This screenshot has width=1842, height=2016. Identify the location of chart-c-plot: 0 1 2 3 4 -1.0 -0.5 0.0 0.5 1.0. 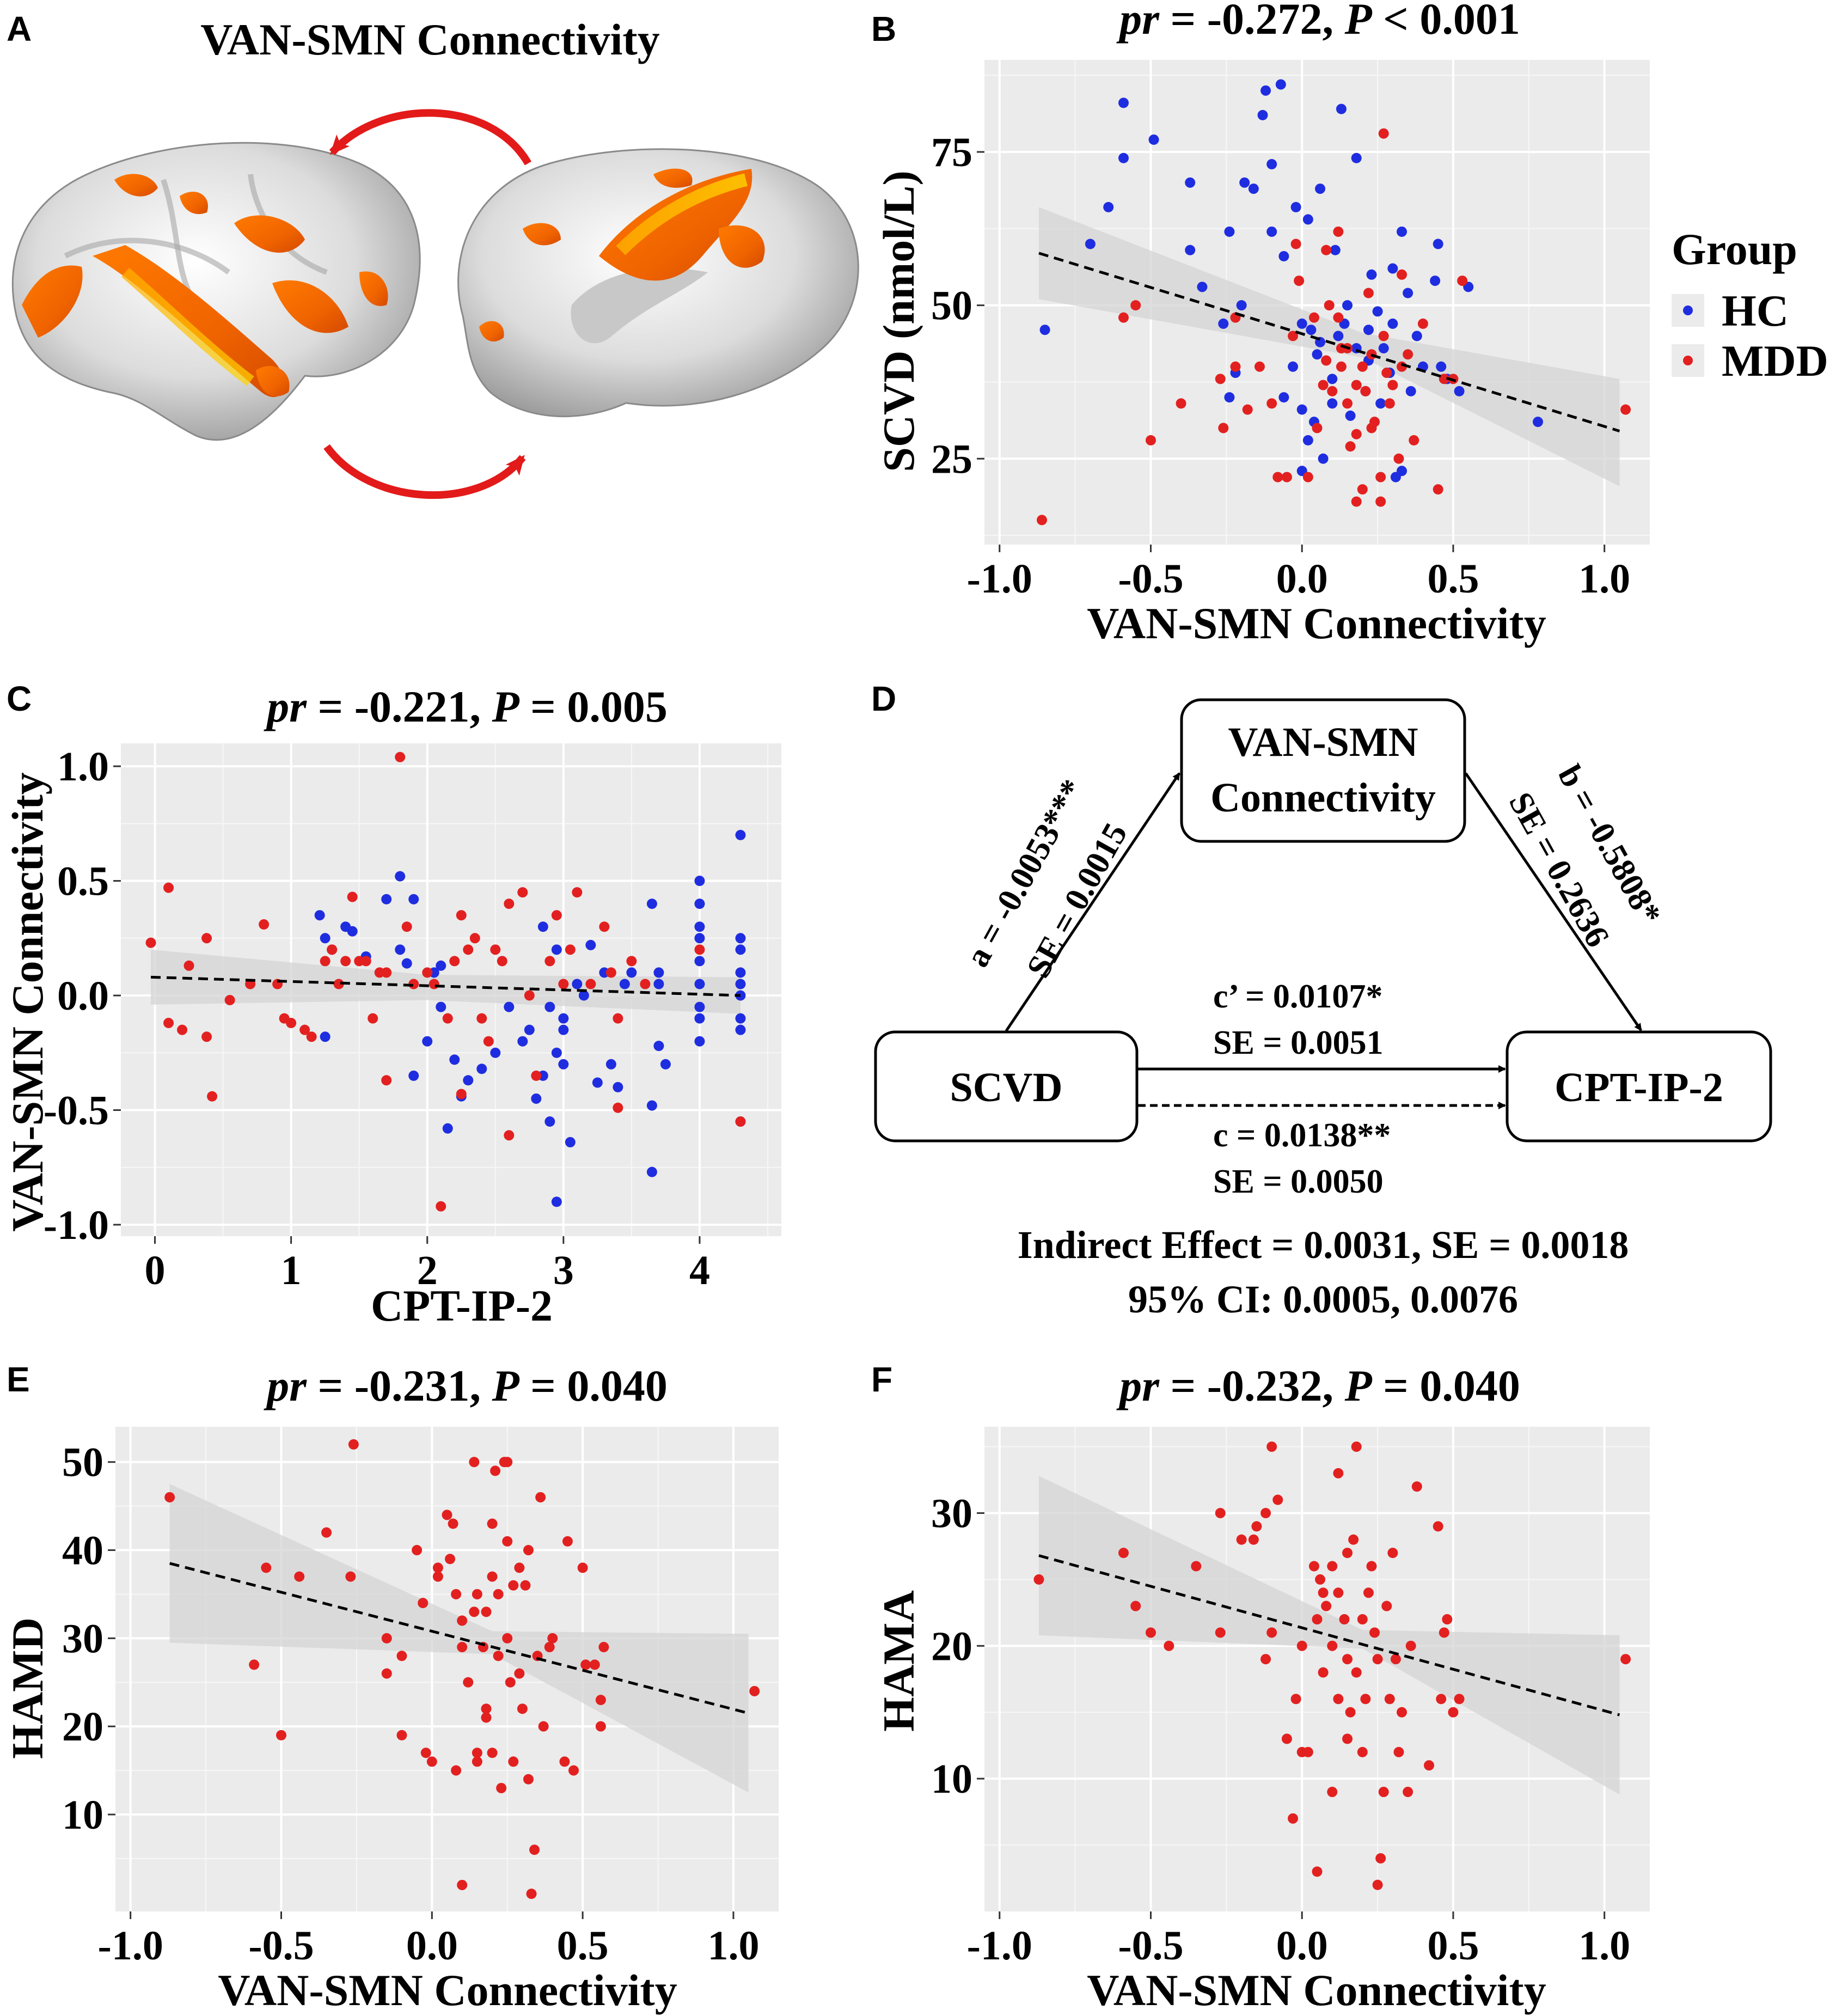
(412, 1018).